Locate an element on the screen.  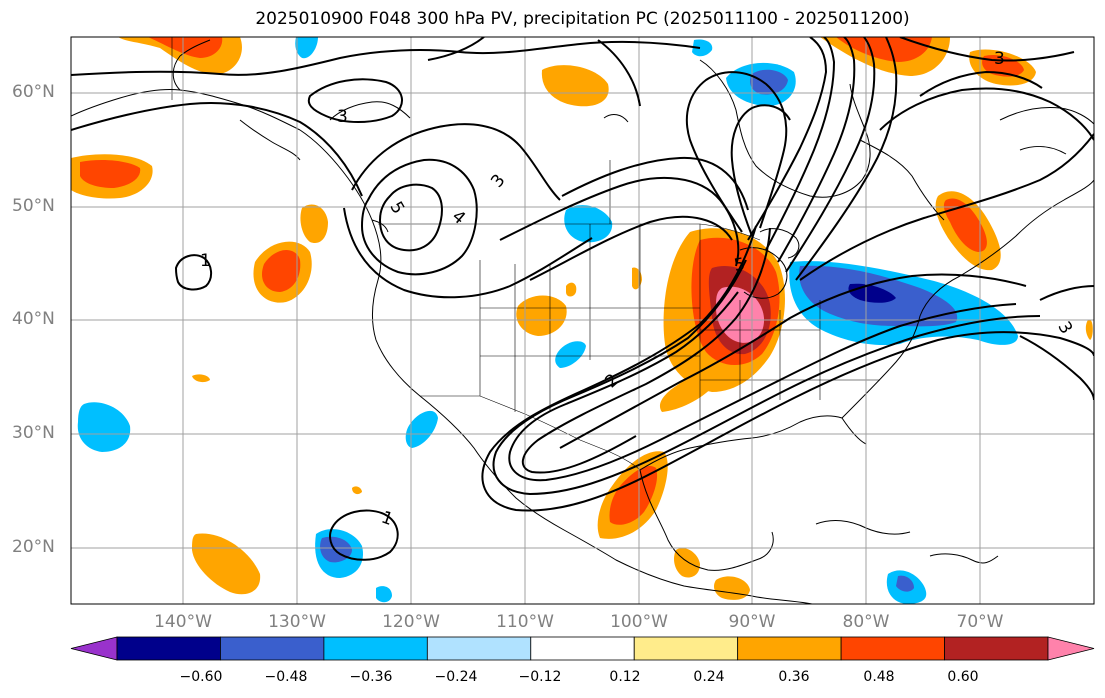
lat-label: 60°N is located at coordinates (33, 92).